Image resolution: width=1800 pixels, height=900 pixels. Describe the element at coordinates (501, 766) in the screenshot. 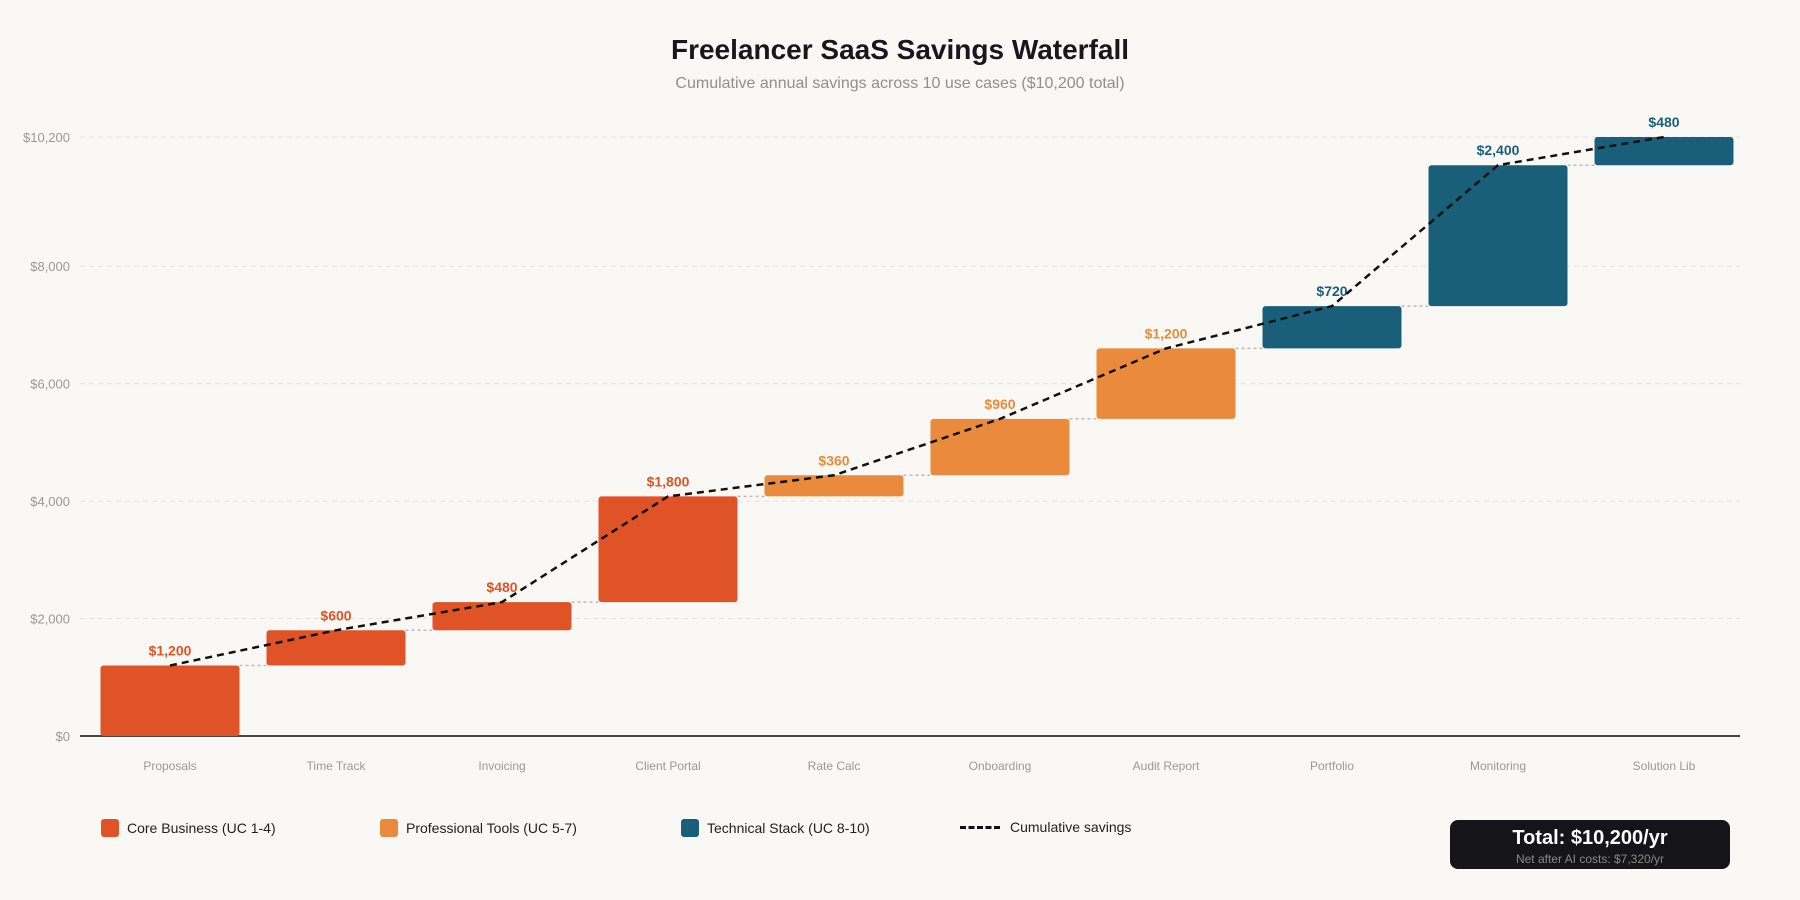

I see `x-tick-label: Invoicing` at that location.